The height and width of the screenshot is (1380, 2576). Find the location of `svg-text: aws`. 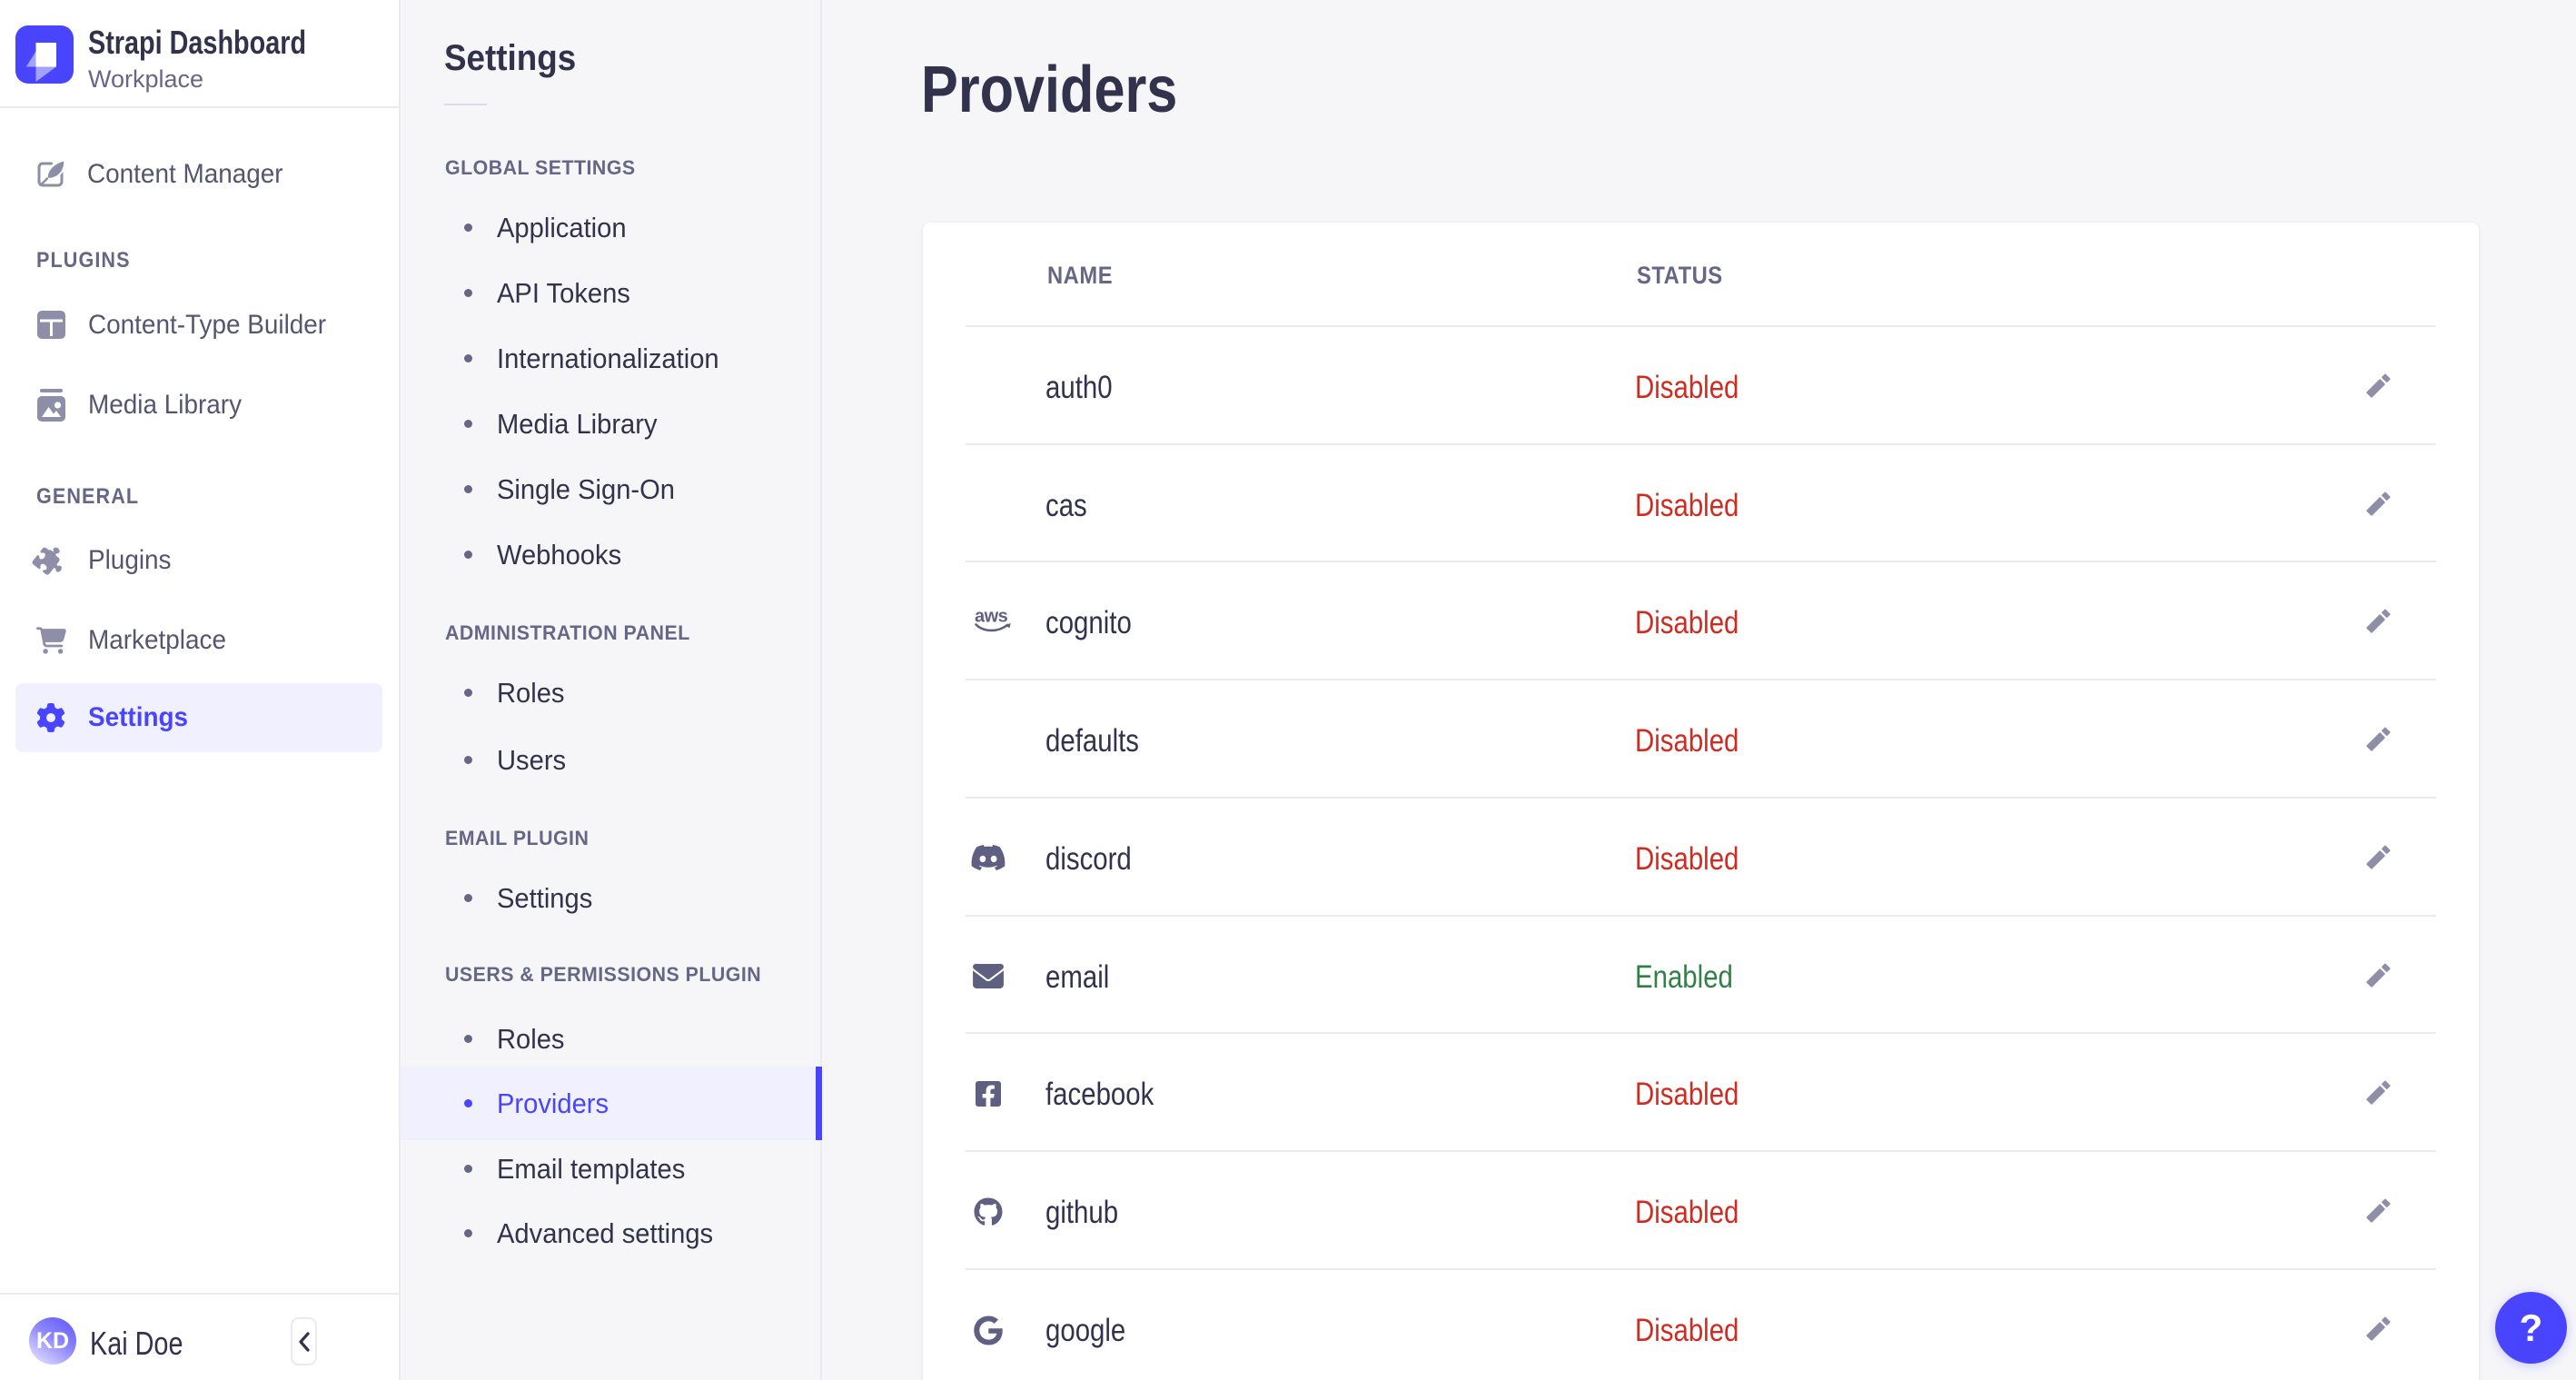

svg-text: aws is located at coordinates (992, 618).